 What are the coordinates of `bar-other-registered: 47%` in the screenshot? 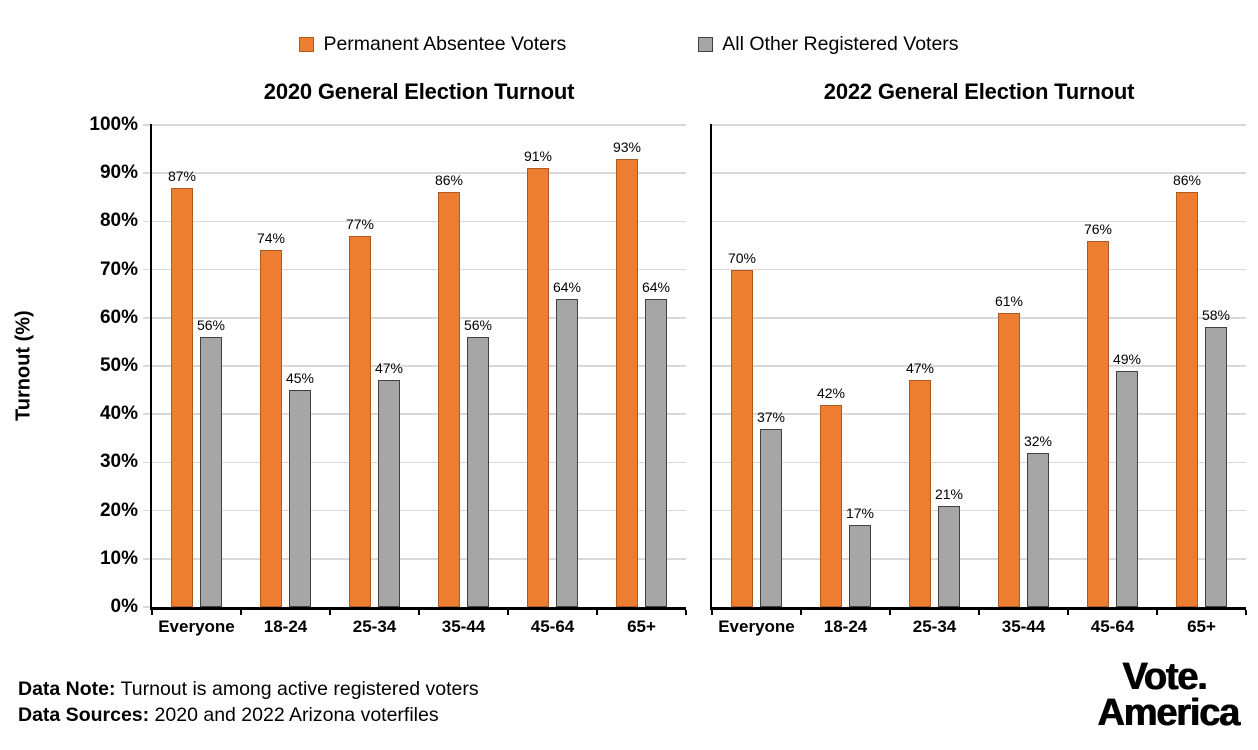 It's located at (389, 483).